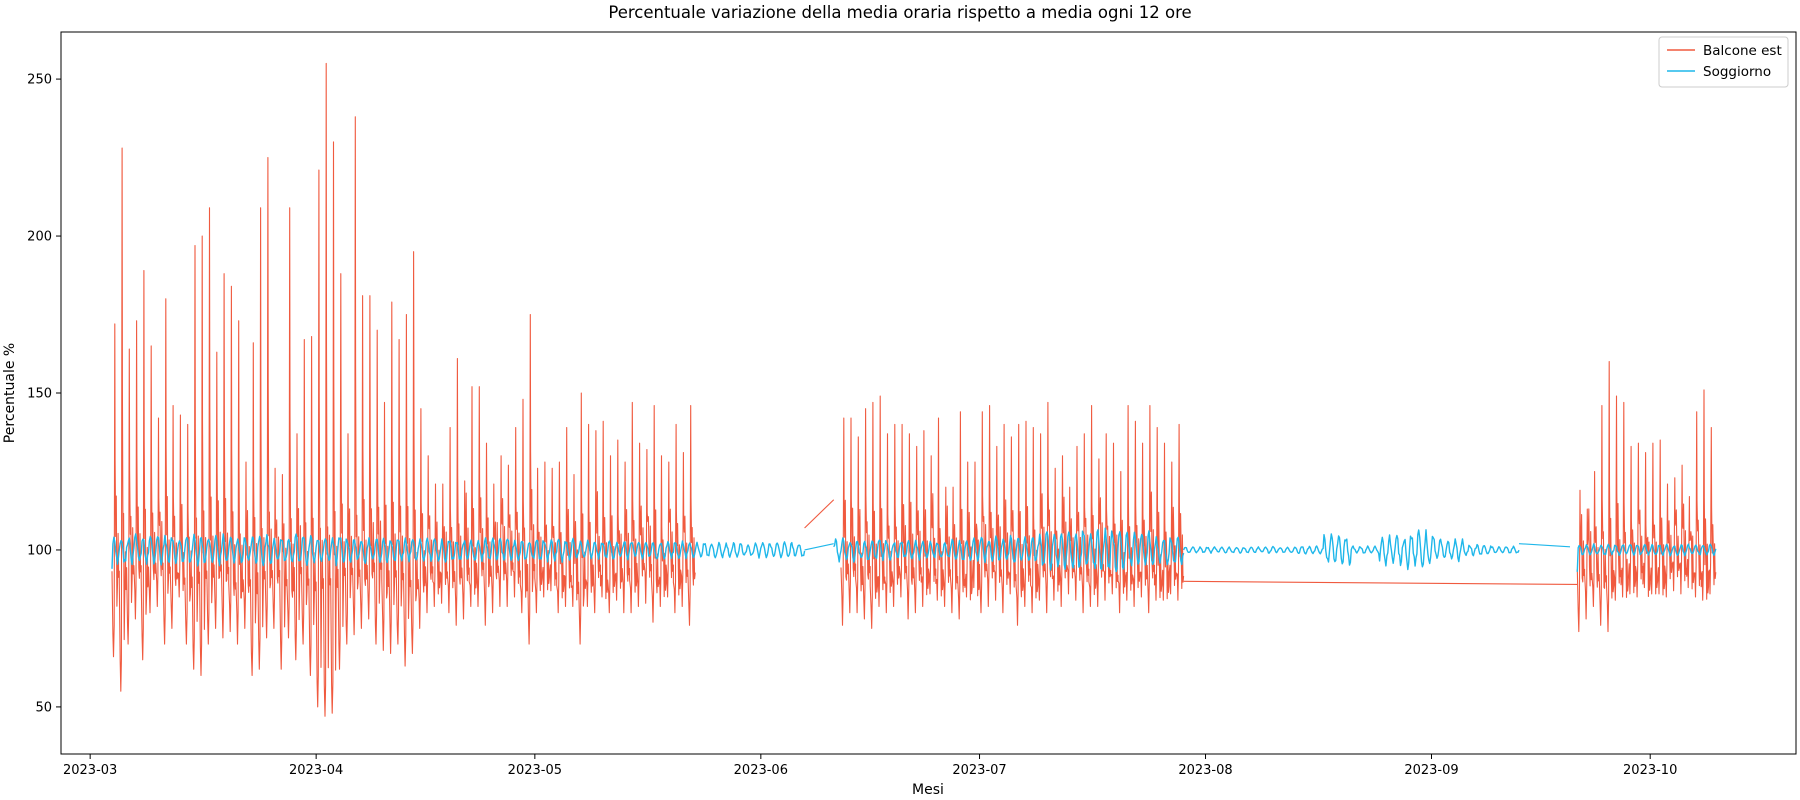  I want to click on x-tick-label: 2023-05, so click(535, 770).